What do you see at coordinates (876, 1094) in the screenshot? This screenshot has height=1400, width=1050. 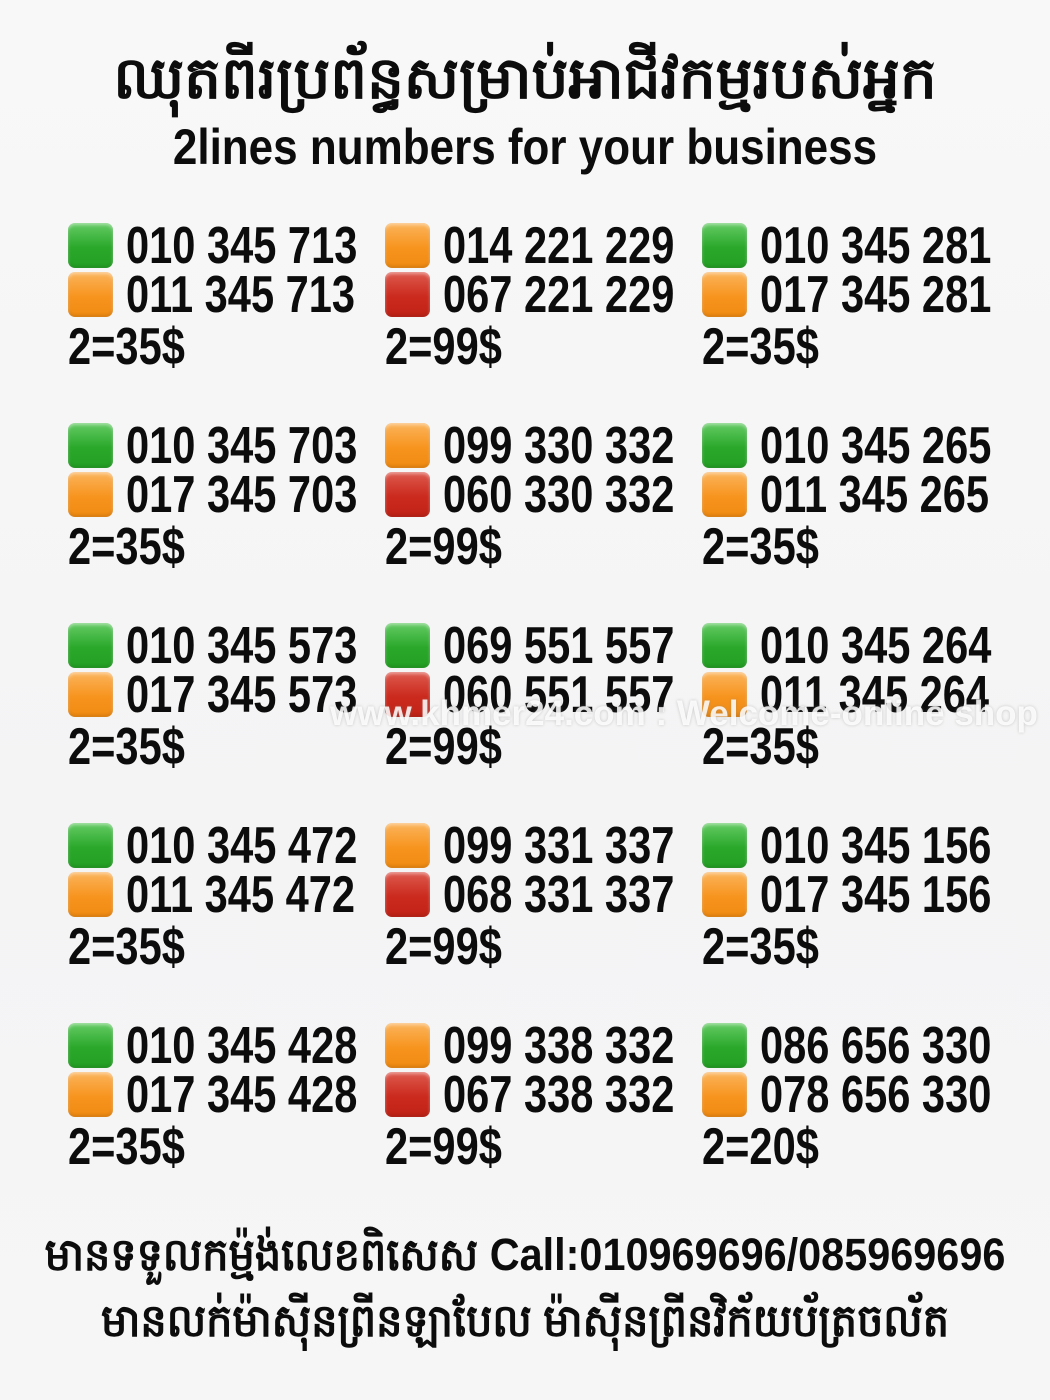 I see `phone-number: 078 656 330` at bounding box center [876, 1094].